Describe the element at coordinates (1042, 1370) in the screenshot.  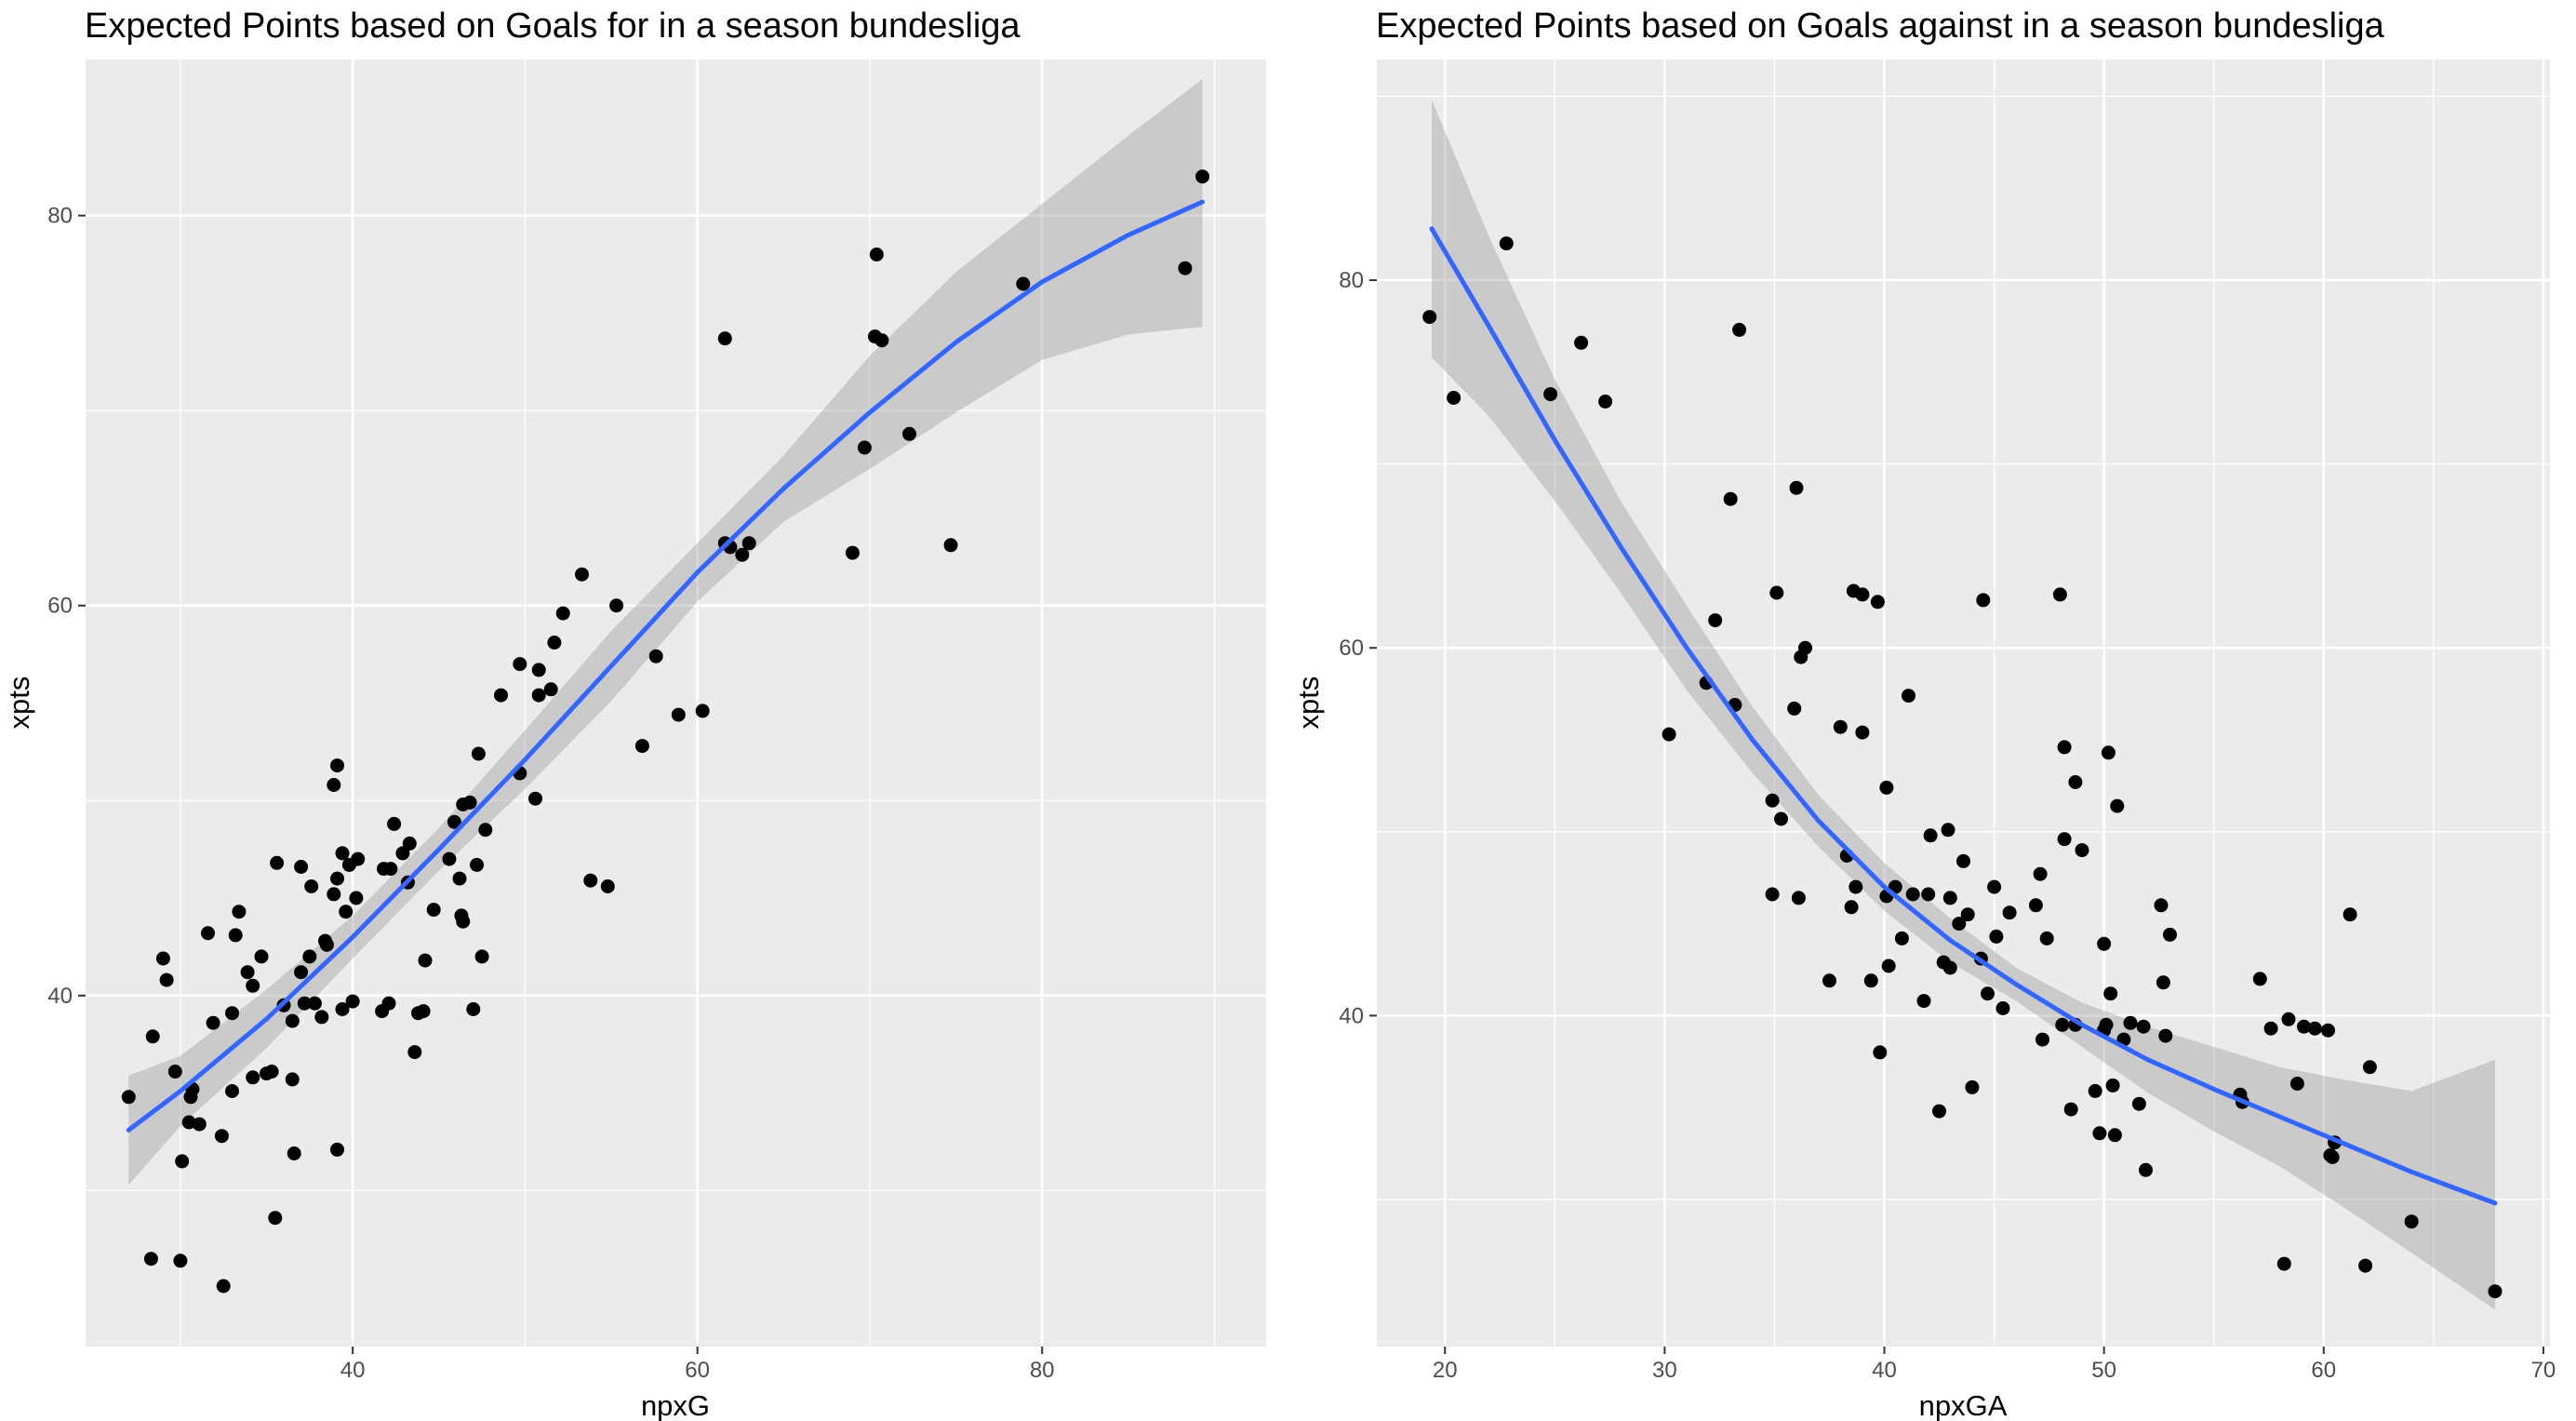
I see `x-tick-label: 80` at that location.